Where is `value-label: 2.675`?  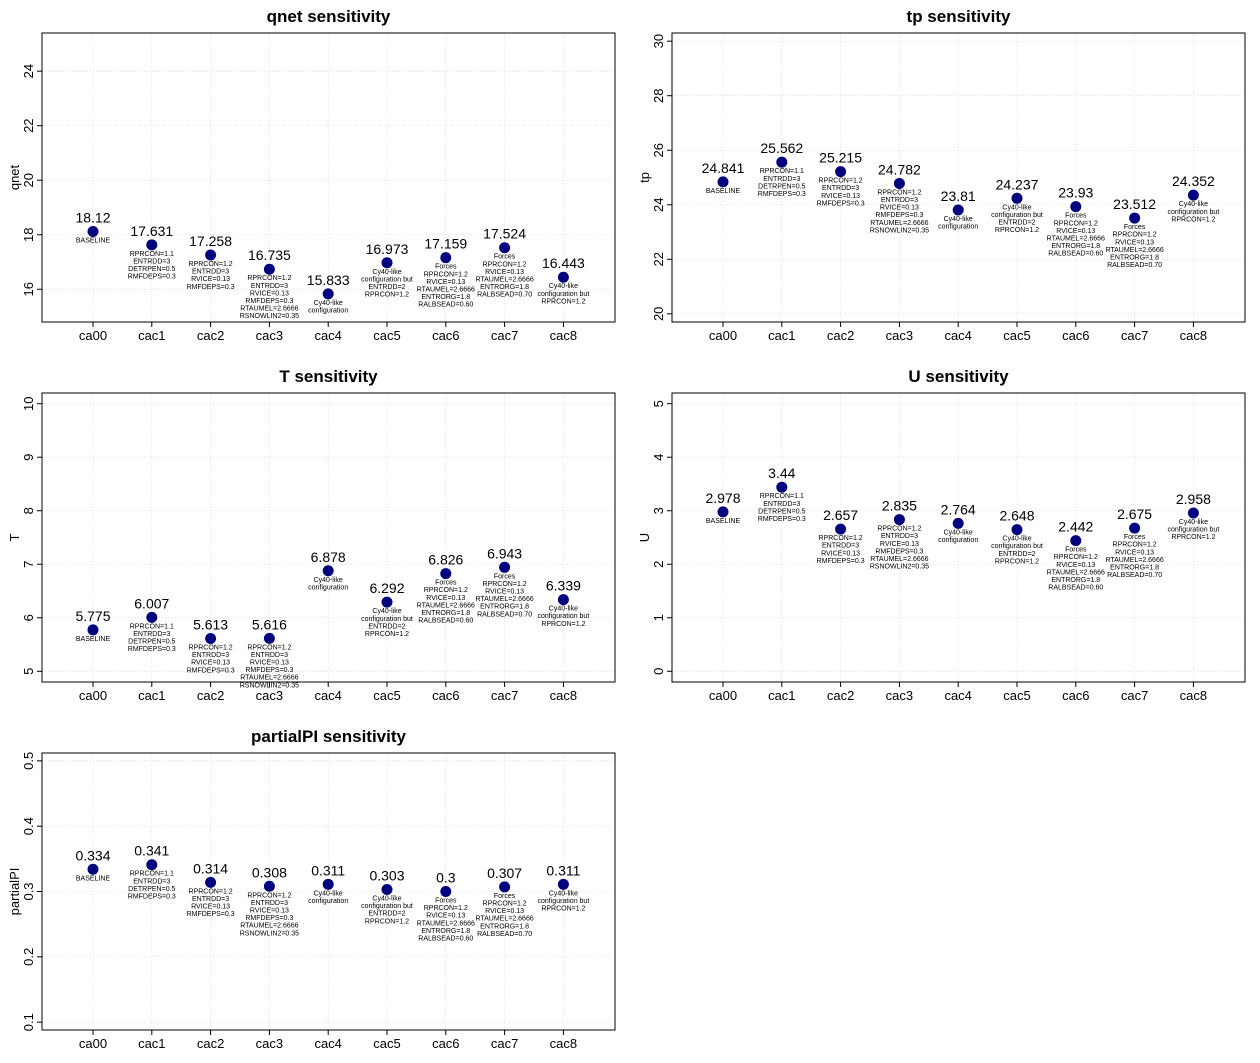
value-label: 2.675 is located at coordinates (1134, 514).